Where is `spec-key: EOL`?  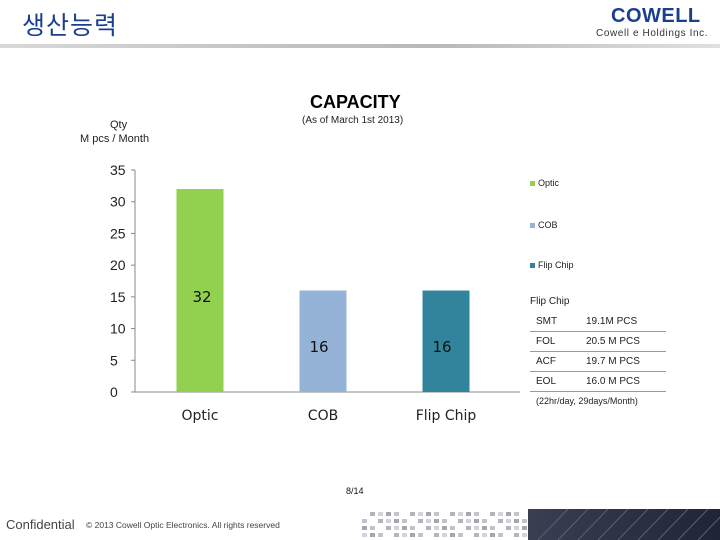 spec-key: EOL is located at coordinates (555, 381).